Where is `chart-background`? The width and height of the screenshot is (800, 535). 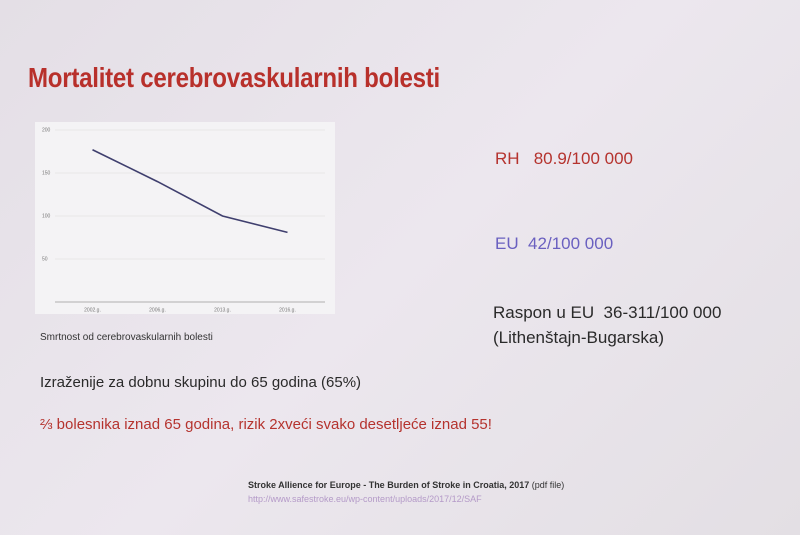
chart-background is located at coordinates (185, 218).